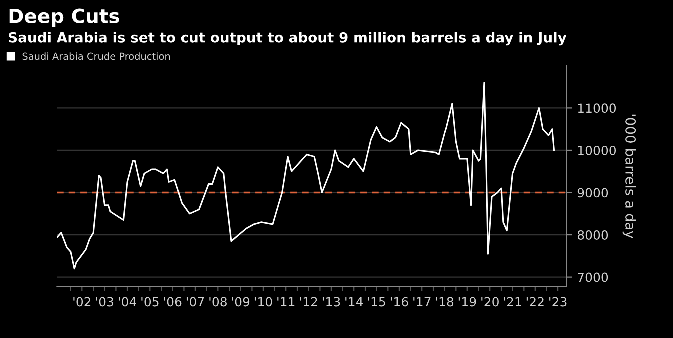 Image resolution: width=673 pixels, height=338 pixels. Describe the element at coordinates (82, 302) in the screenshot. I see `x-tick-label: '02` at that location.